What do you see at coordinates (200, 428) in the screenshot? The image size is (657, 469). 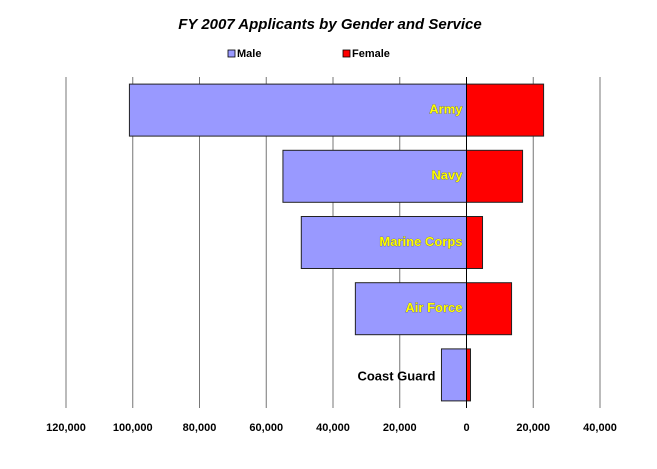 I see `x-tick-label: 80,000` at bounding box center [200, 428].